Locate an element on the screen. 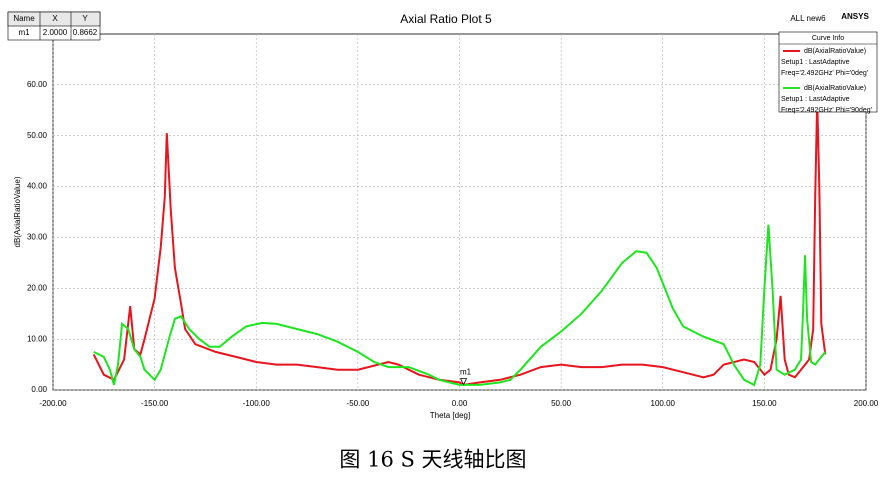  legend-freq: Freq='2.492GHz' Phi='90deg' is located at coordinates (826, 110).